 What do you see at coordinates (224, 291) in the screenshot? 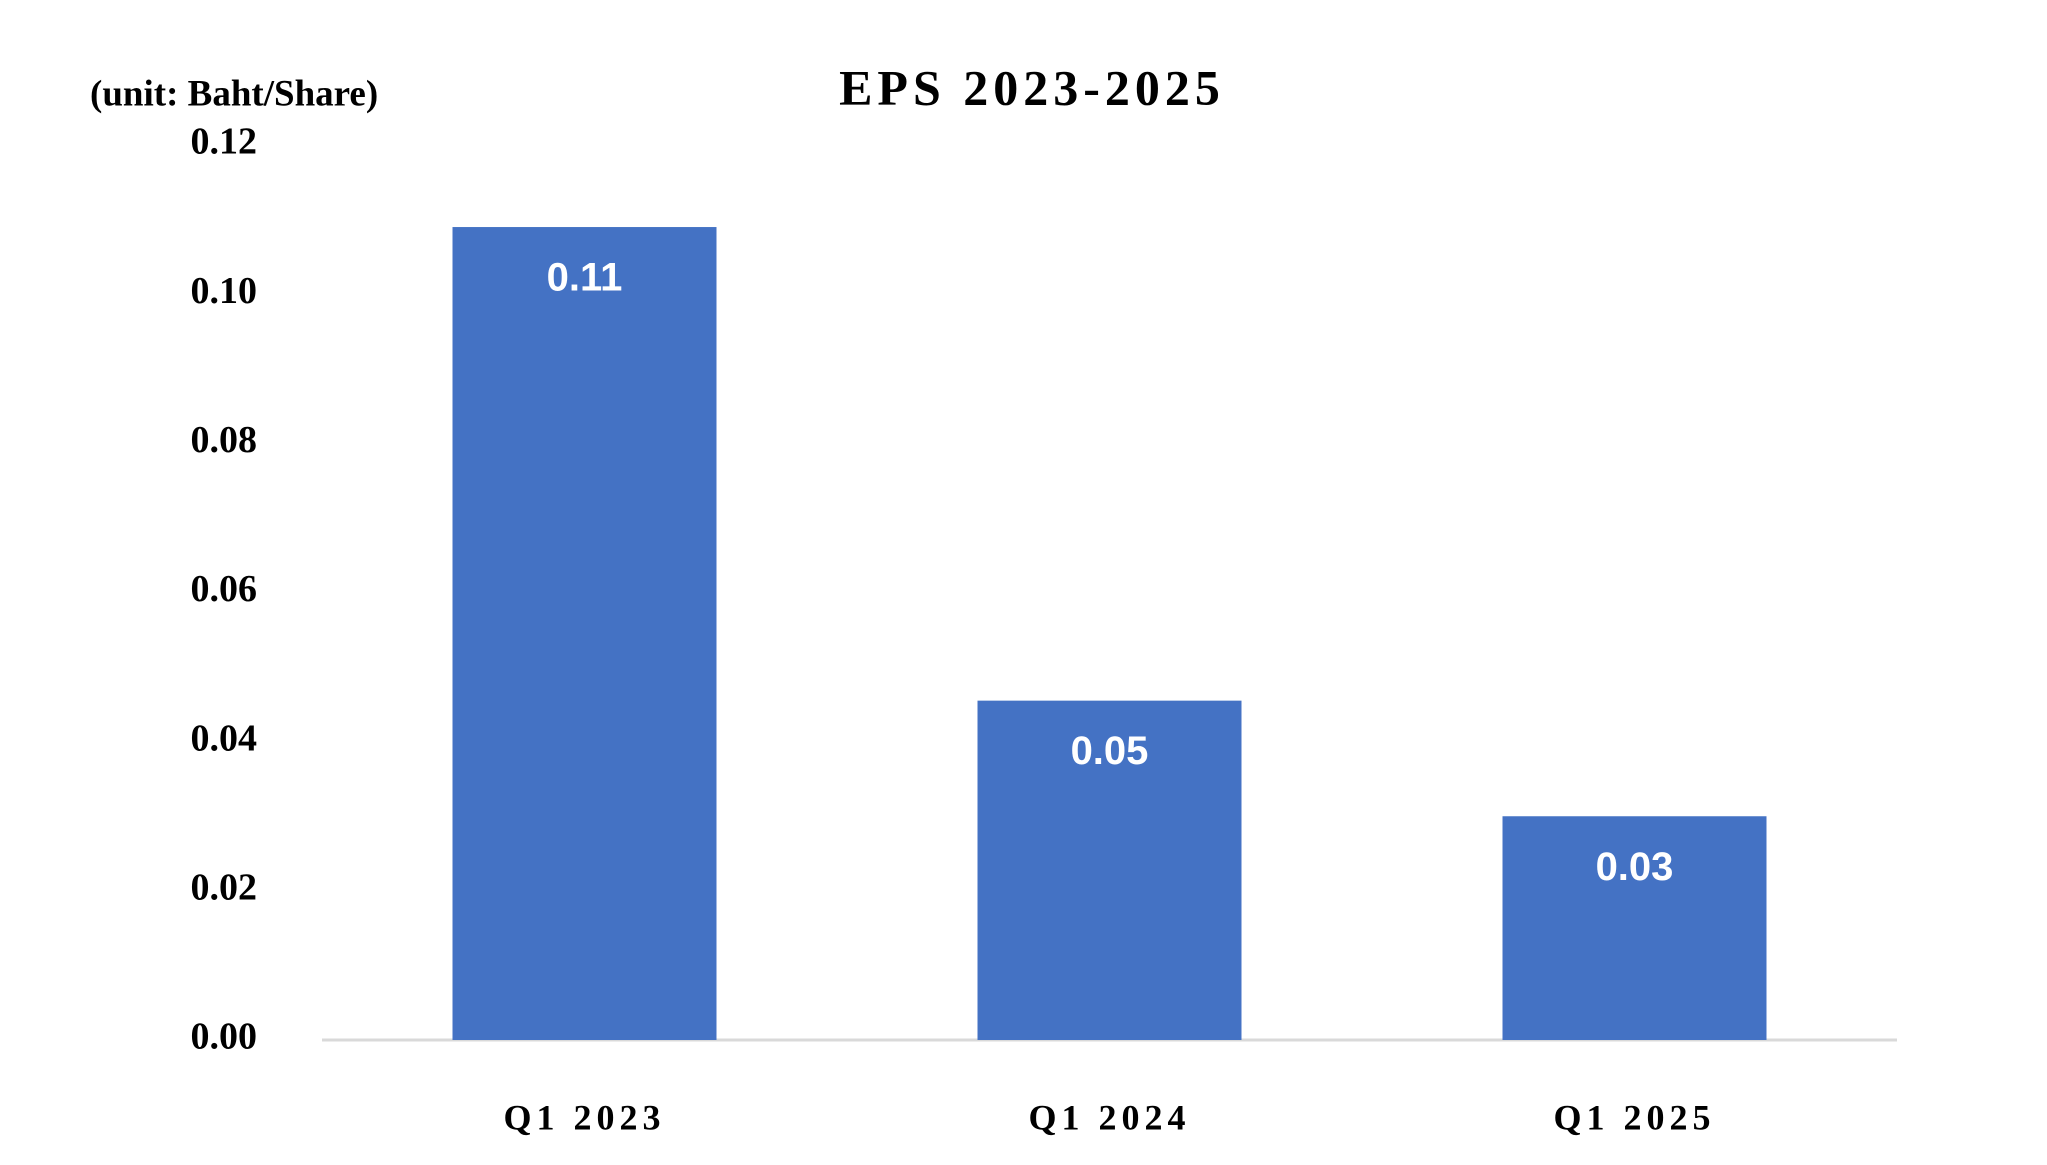
I see `y-tick-label: 0.10` at bounding box center [224, 291].